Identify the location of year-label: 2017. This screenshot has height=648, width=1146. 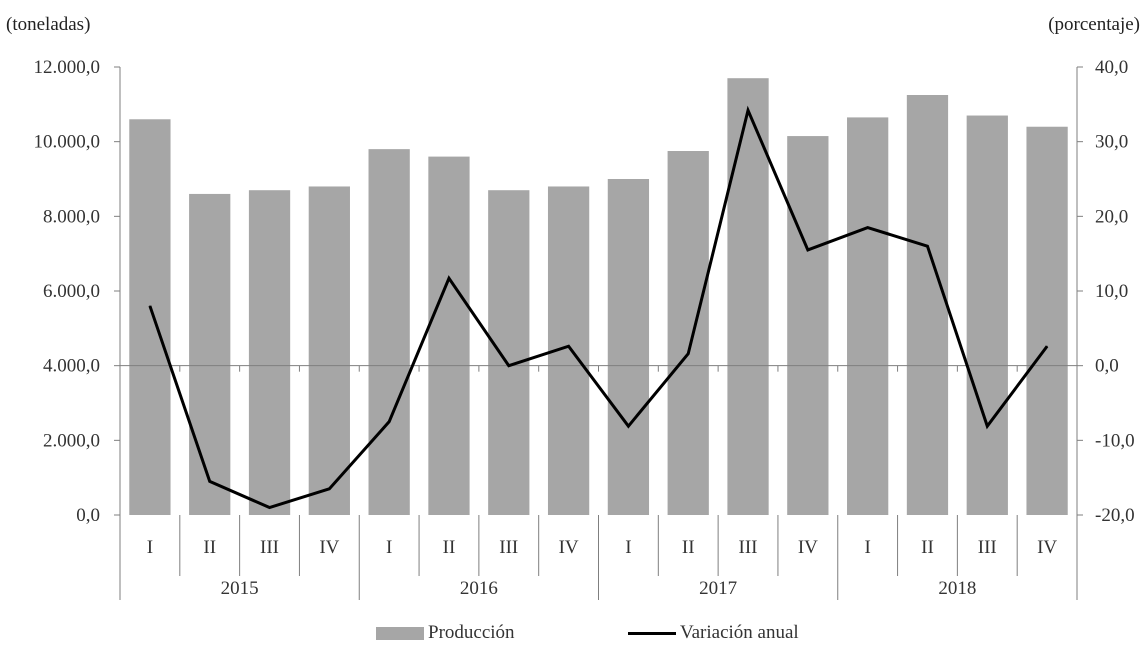
(718, 588).